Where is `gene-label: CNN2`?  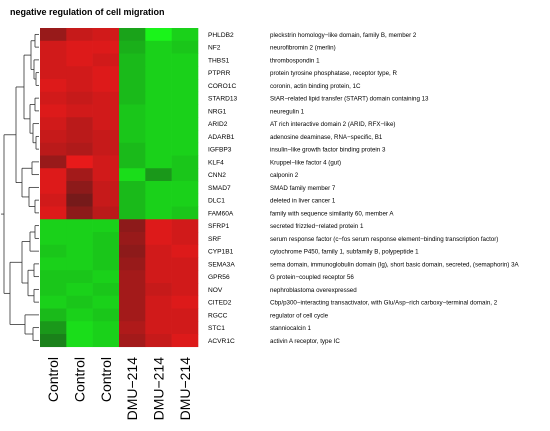 gene-label: CNN2 is located at coordinates (217, 175).